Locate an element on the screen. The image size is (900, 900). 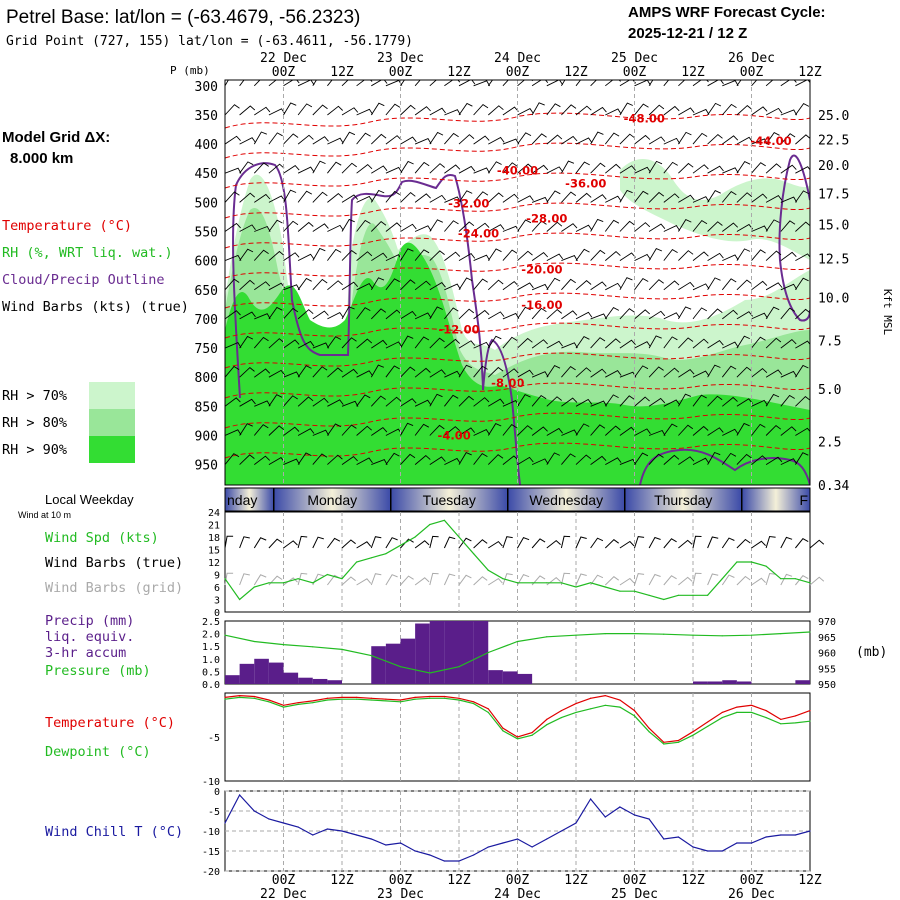
weekday-frame is located at coordinates (517, 499).